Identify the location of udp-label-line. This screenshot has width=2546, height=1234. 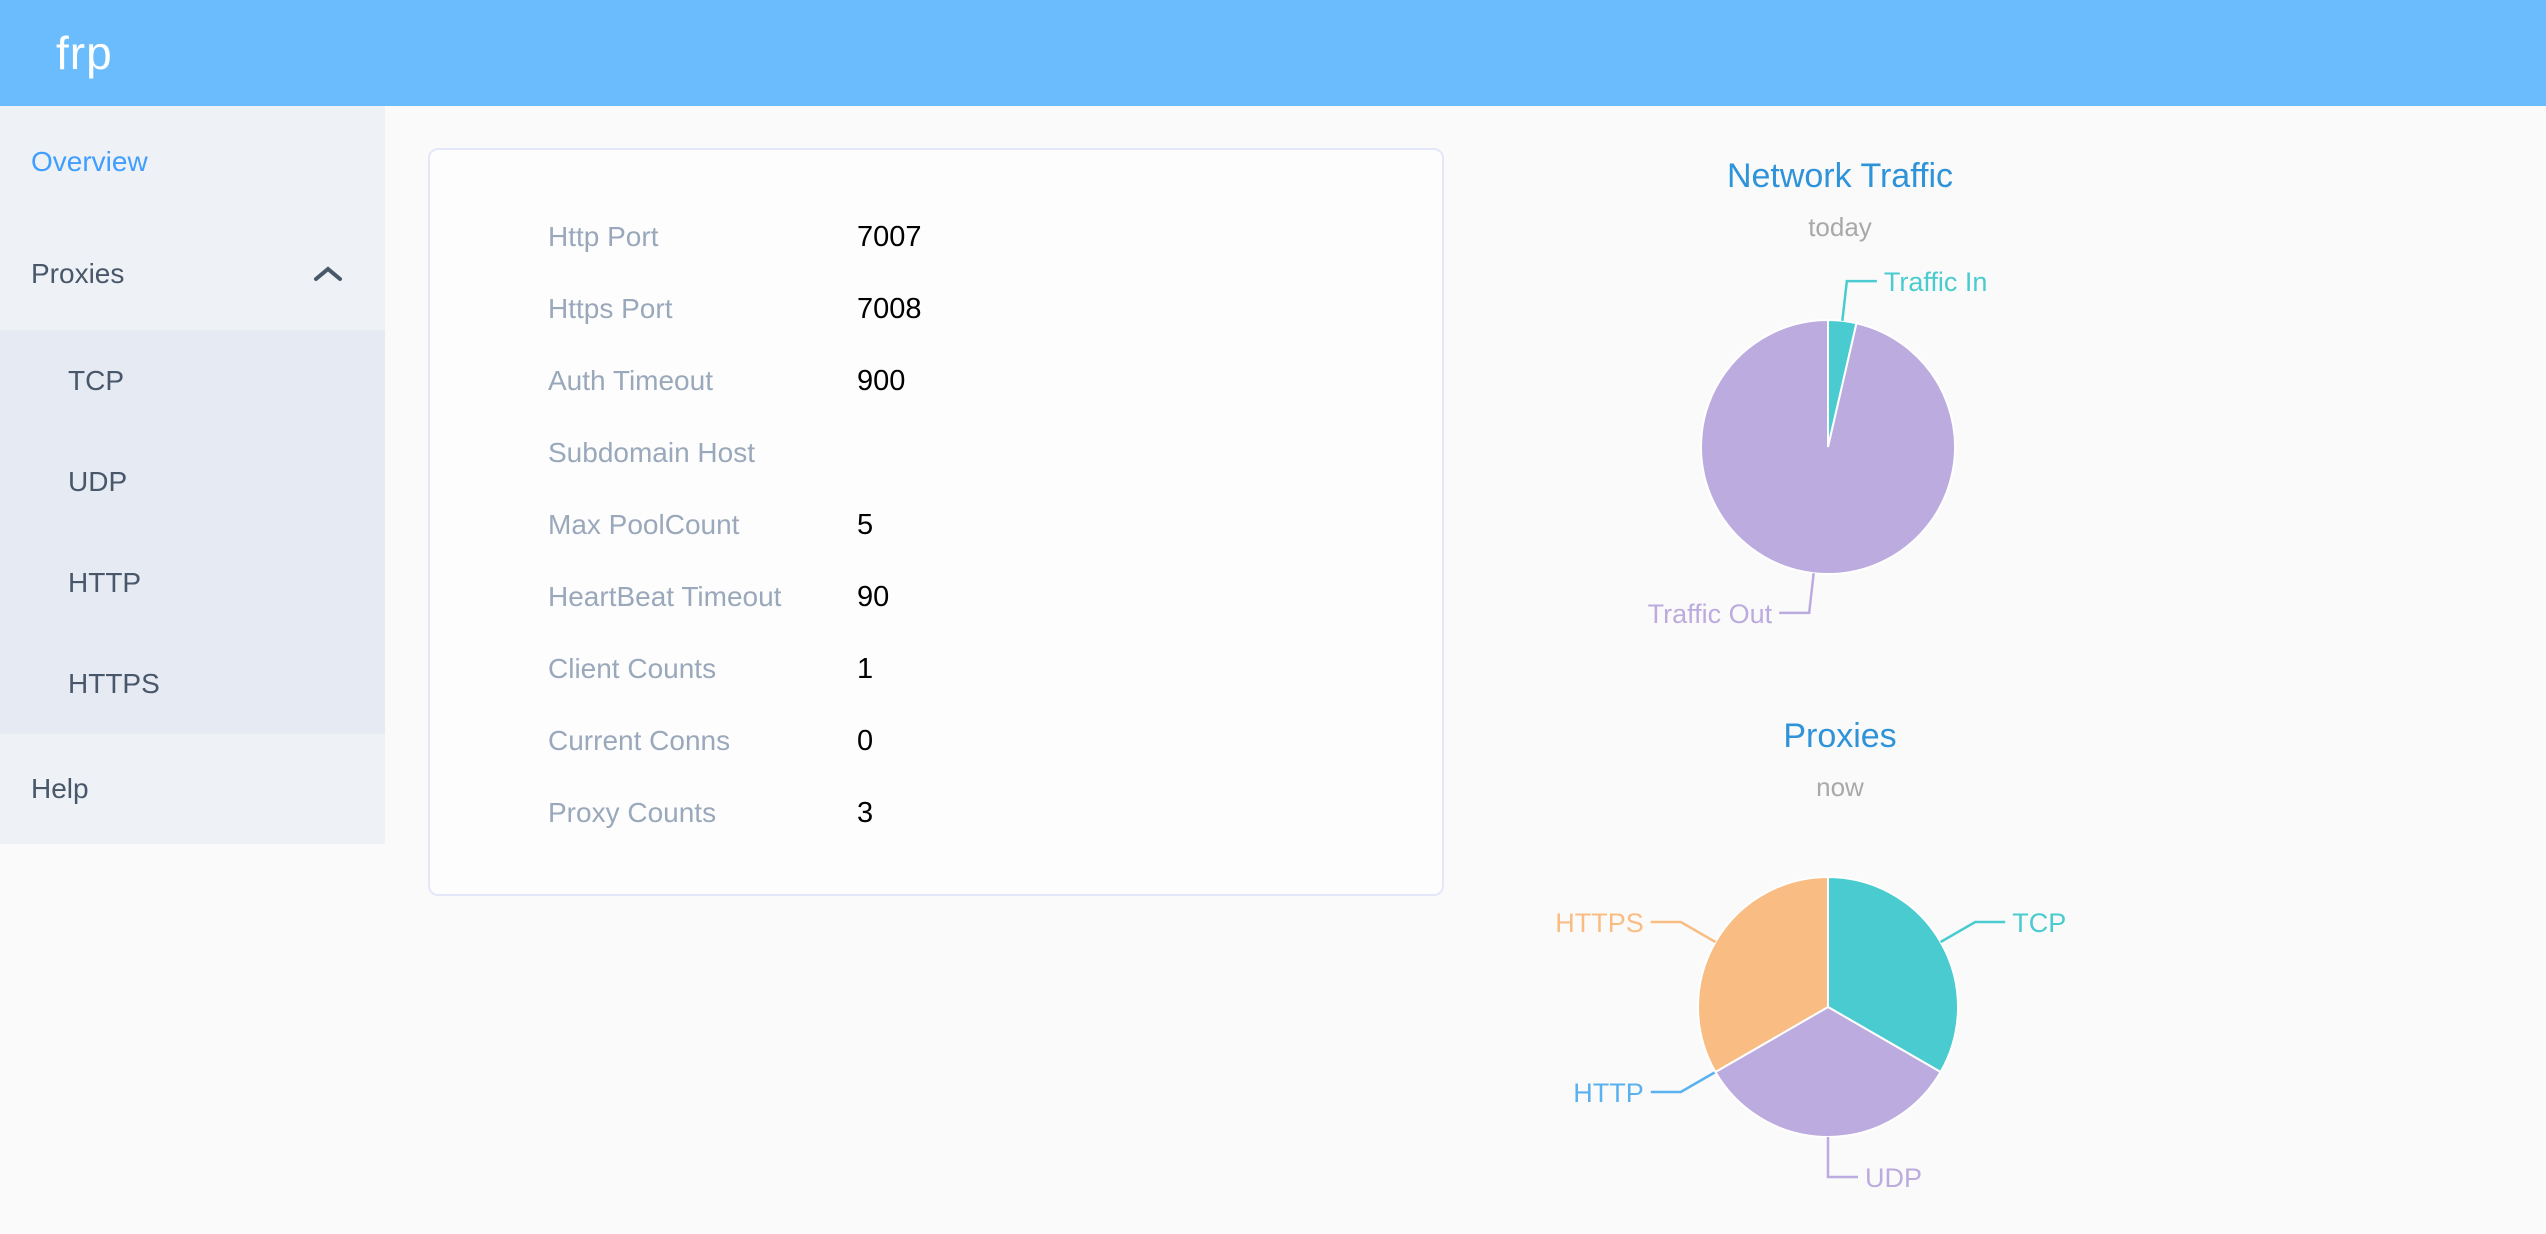
(1842, 1158).